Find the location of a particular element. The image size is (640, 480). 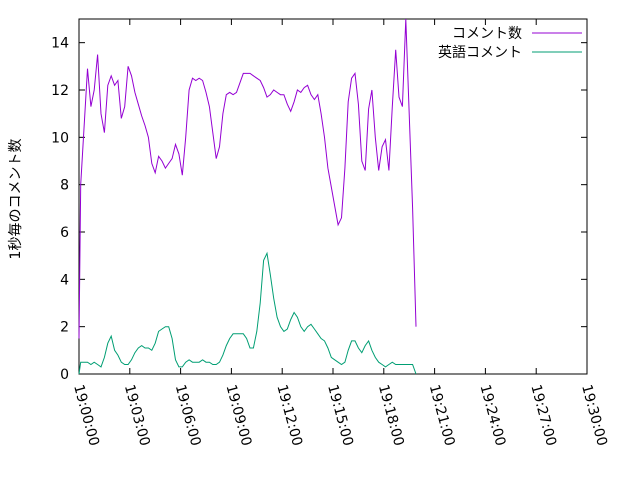

x-tick-label: 19:30:00 is located at coordinates (594, 415).